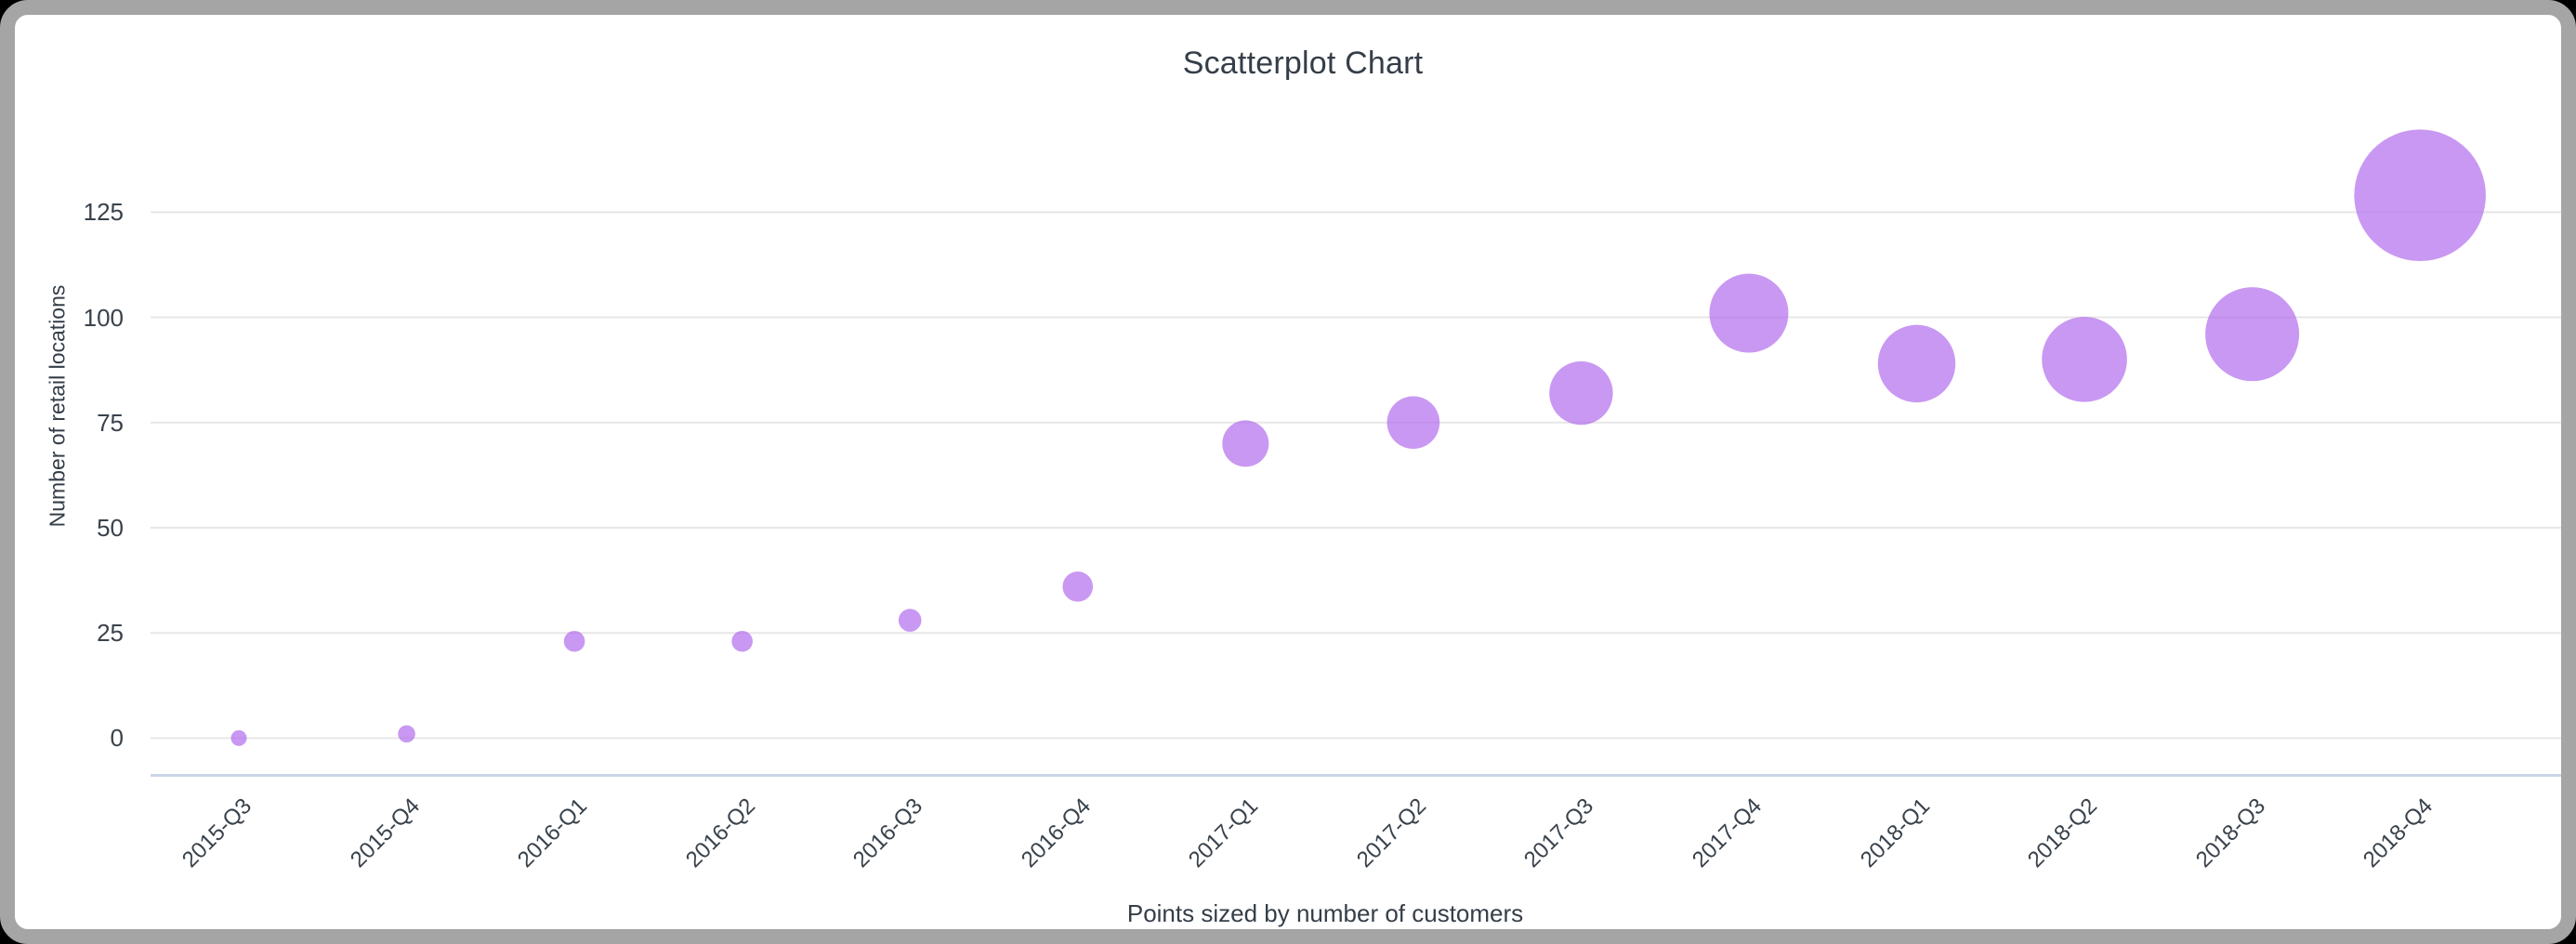  Describe the element at coordinates (2420, 195) in the screenshot. I see `bubble-2018-Q4` at that location.